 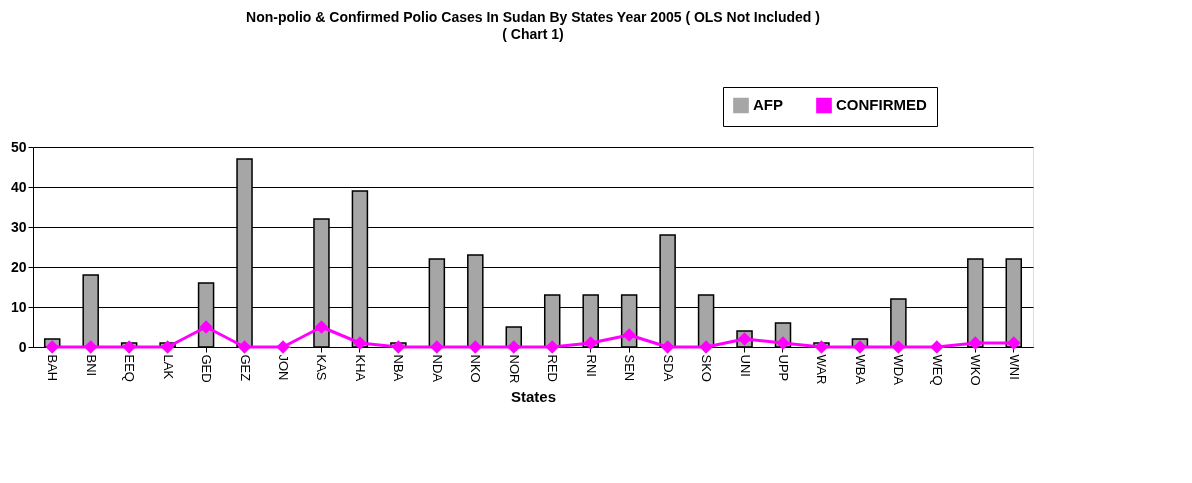 I want to click on x-tick-label: SKO, so click(x=707, y=368).